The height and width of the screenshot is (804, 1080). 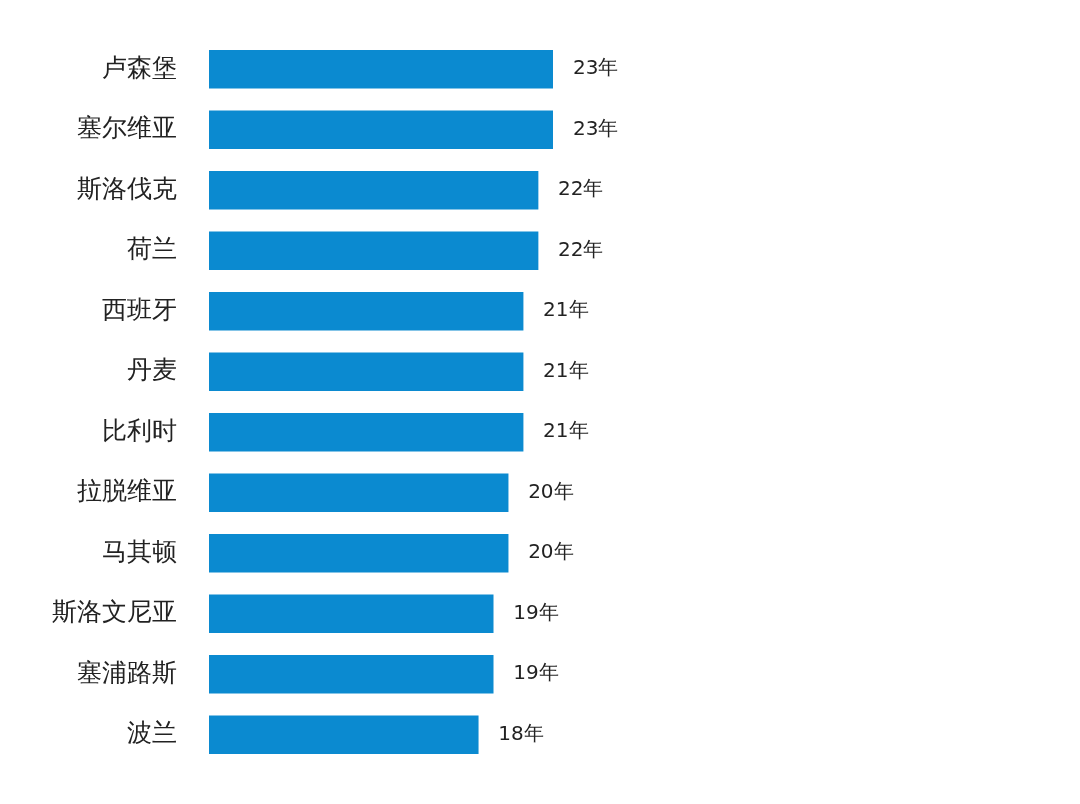 What do you see at coordinates (152, 733) in the screenshot?
I see `y-tick-label: 波兰` at bounding box center [152, 733].